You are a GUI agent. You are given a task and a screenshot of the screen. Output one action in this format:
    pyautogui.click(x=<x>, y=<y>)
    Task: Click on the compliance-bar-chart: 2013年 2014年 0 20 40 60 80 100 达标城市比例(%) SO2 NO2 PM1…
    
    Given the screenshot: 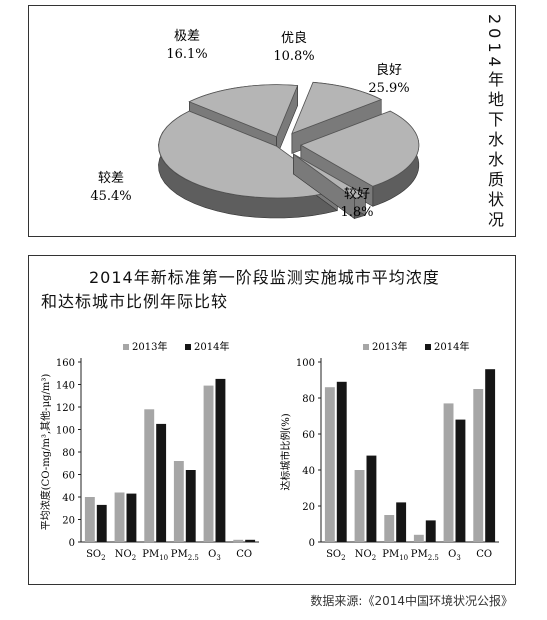 What is the action you would take?
    pyautogui.click(x=389, y=451)
    